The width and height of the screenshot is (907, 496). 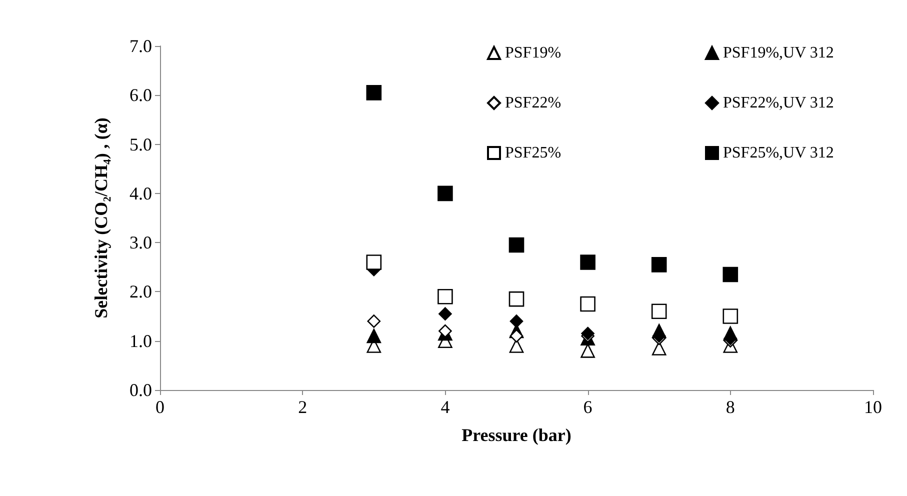 I want to click on y-tick-label: 6.0, so click(x=141, y=95).